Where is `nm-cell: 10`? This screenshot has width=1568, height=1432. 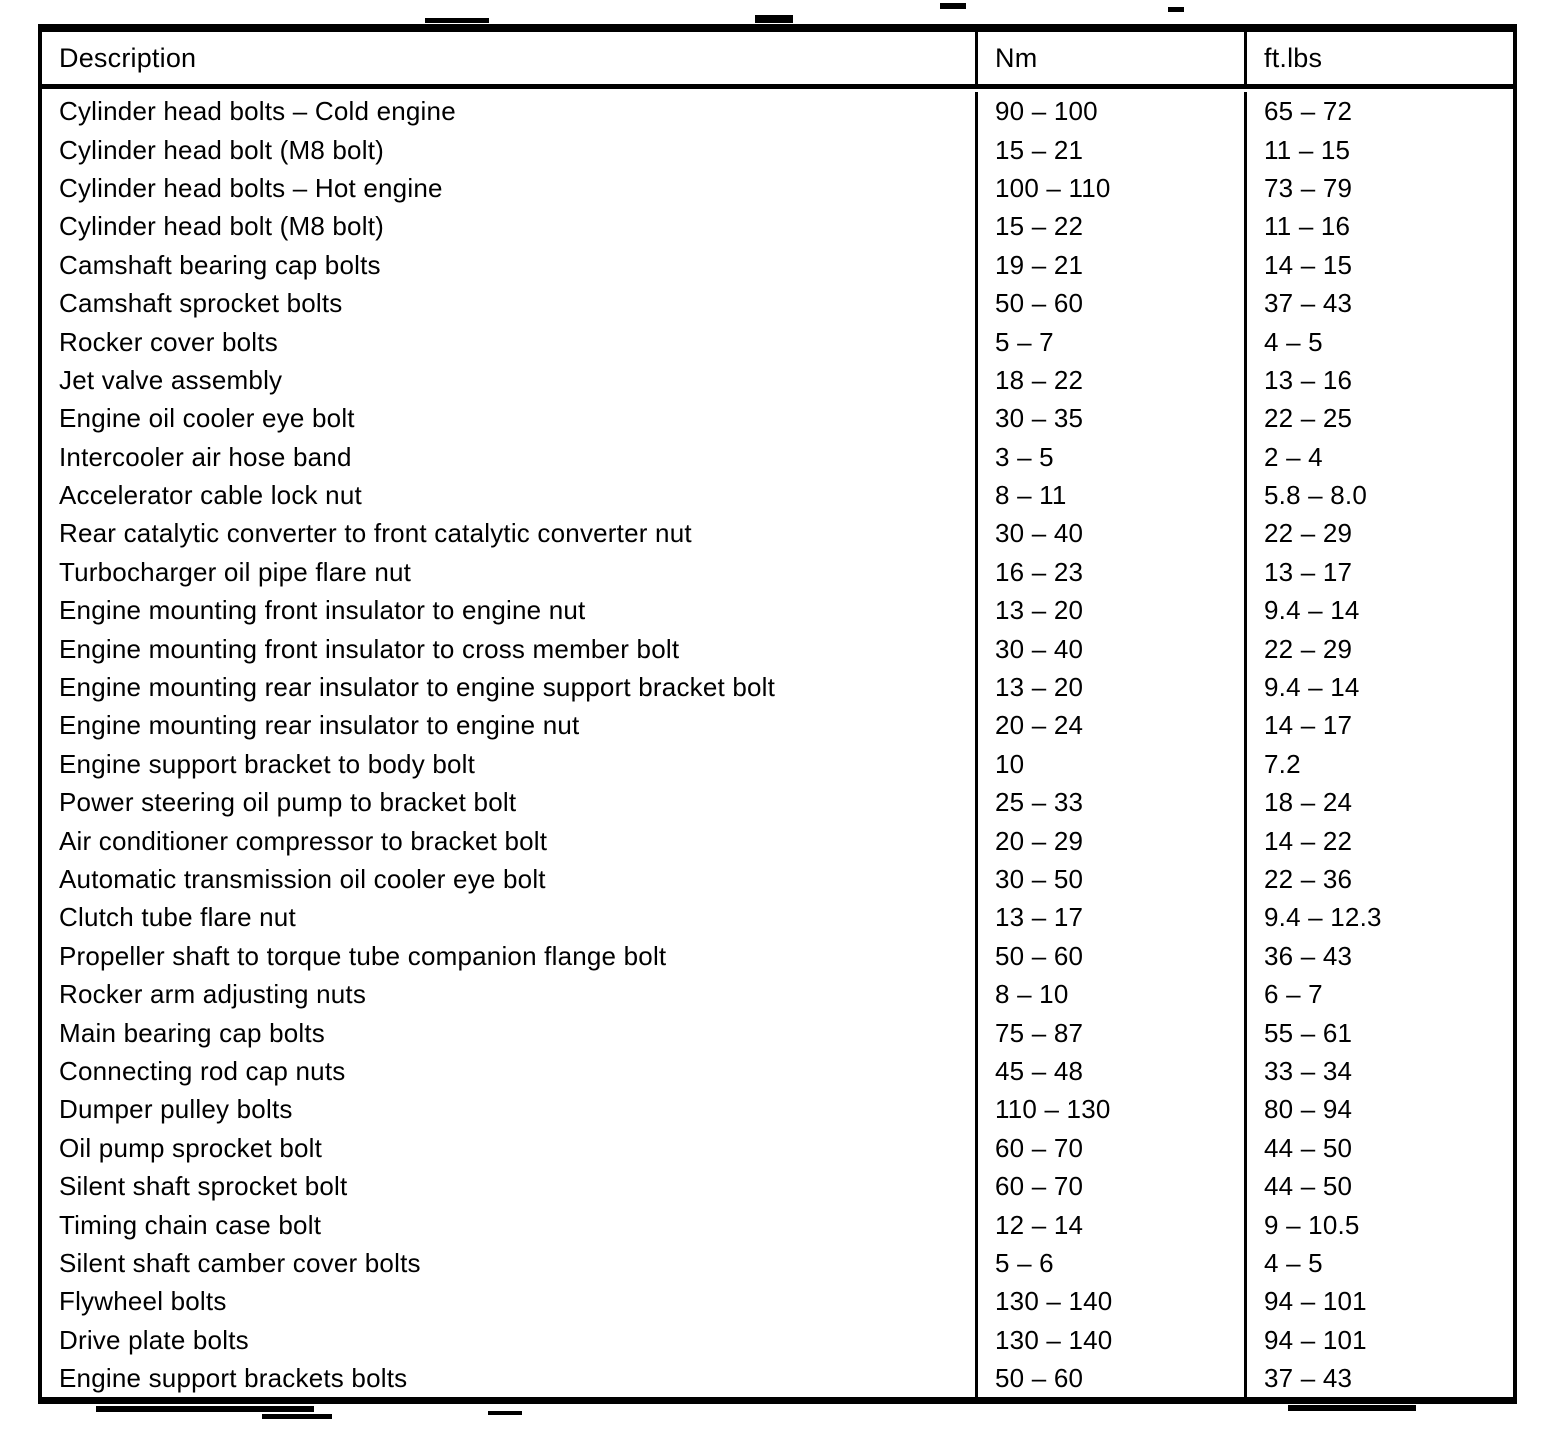
nm-cell: 10 is located at coordinates (1112, 764).